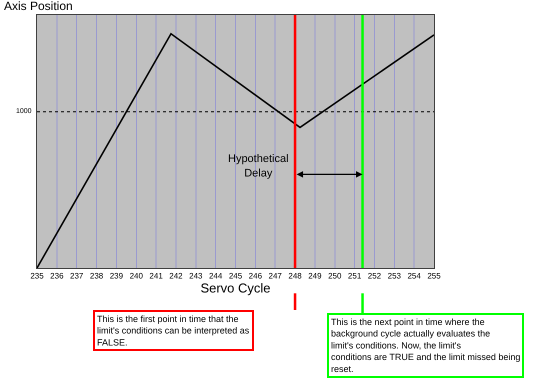 The height and width of the screenshot is (378, 533). What do you see at coordinates (425, 345) in the screenshot?
I see `text: This is the next point in time where the background cycle actually evaluates the limit's conditions. Now, the limit's conditions are TRUE and the limit missed being reset.` at bounding box center [425, 345].